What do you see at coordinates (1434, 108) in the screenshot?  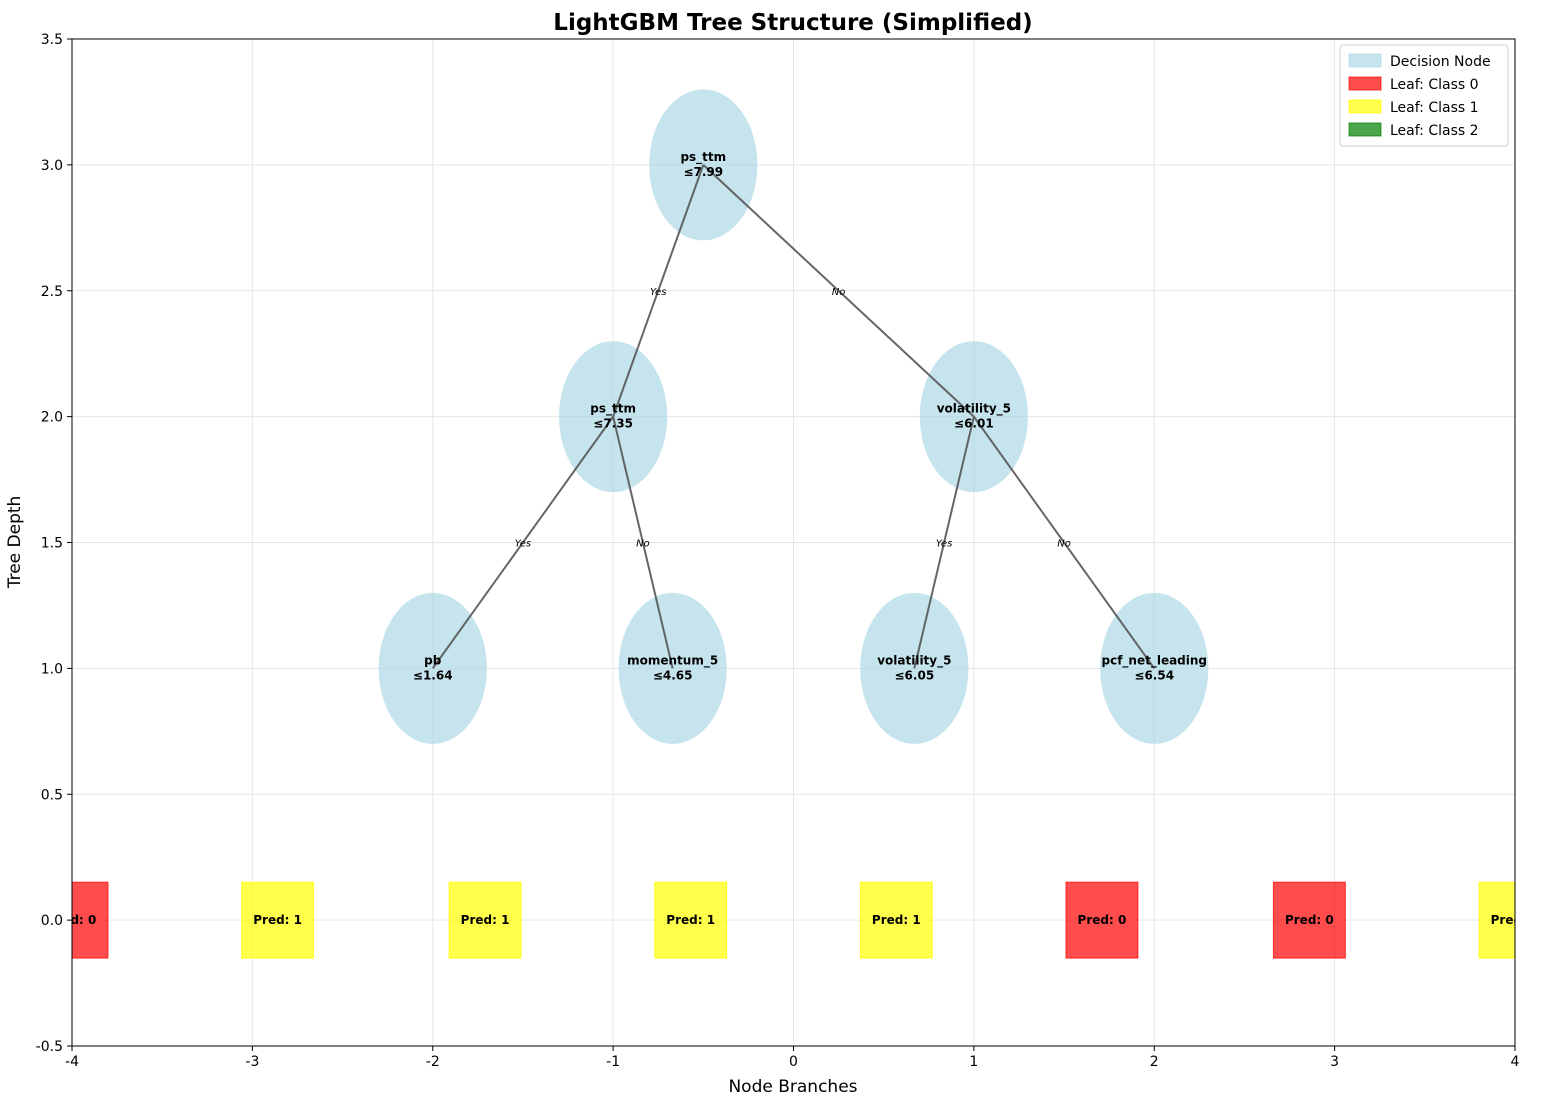 I see `legend-label: Leaf: Class 1` at bounding box center [1434, 108].